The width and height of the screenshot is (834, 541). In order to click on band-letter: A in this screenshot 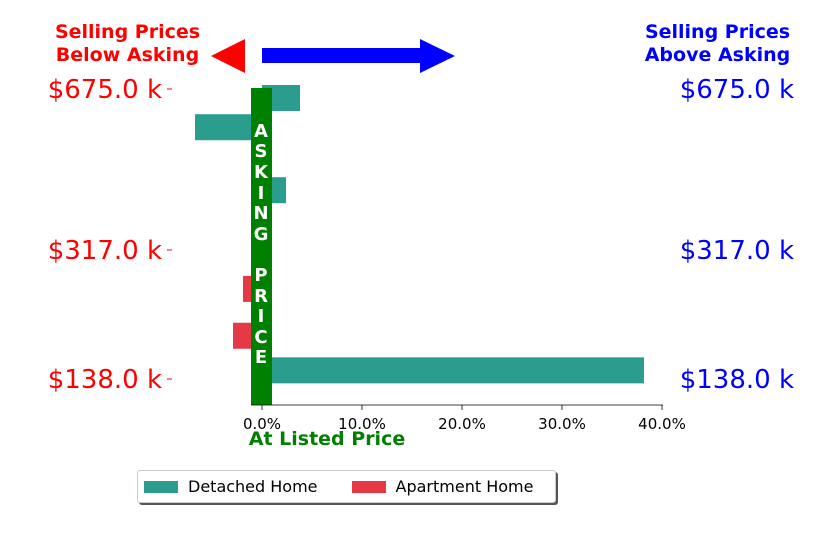, I will do `click(261, 131)`.